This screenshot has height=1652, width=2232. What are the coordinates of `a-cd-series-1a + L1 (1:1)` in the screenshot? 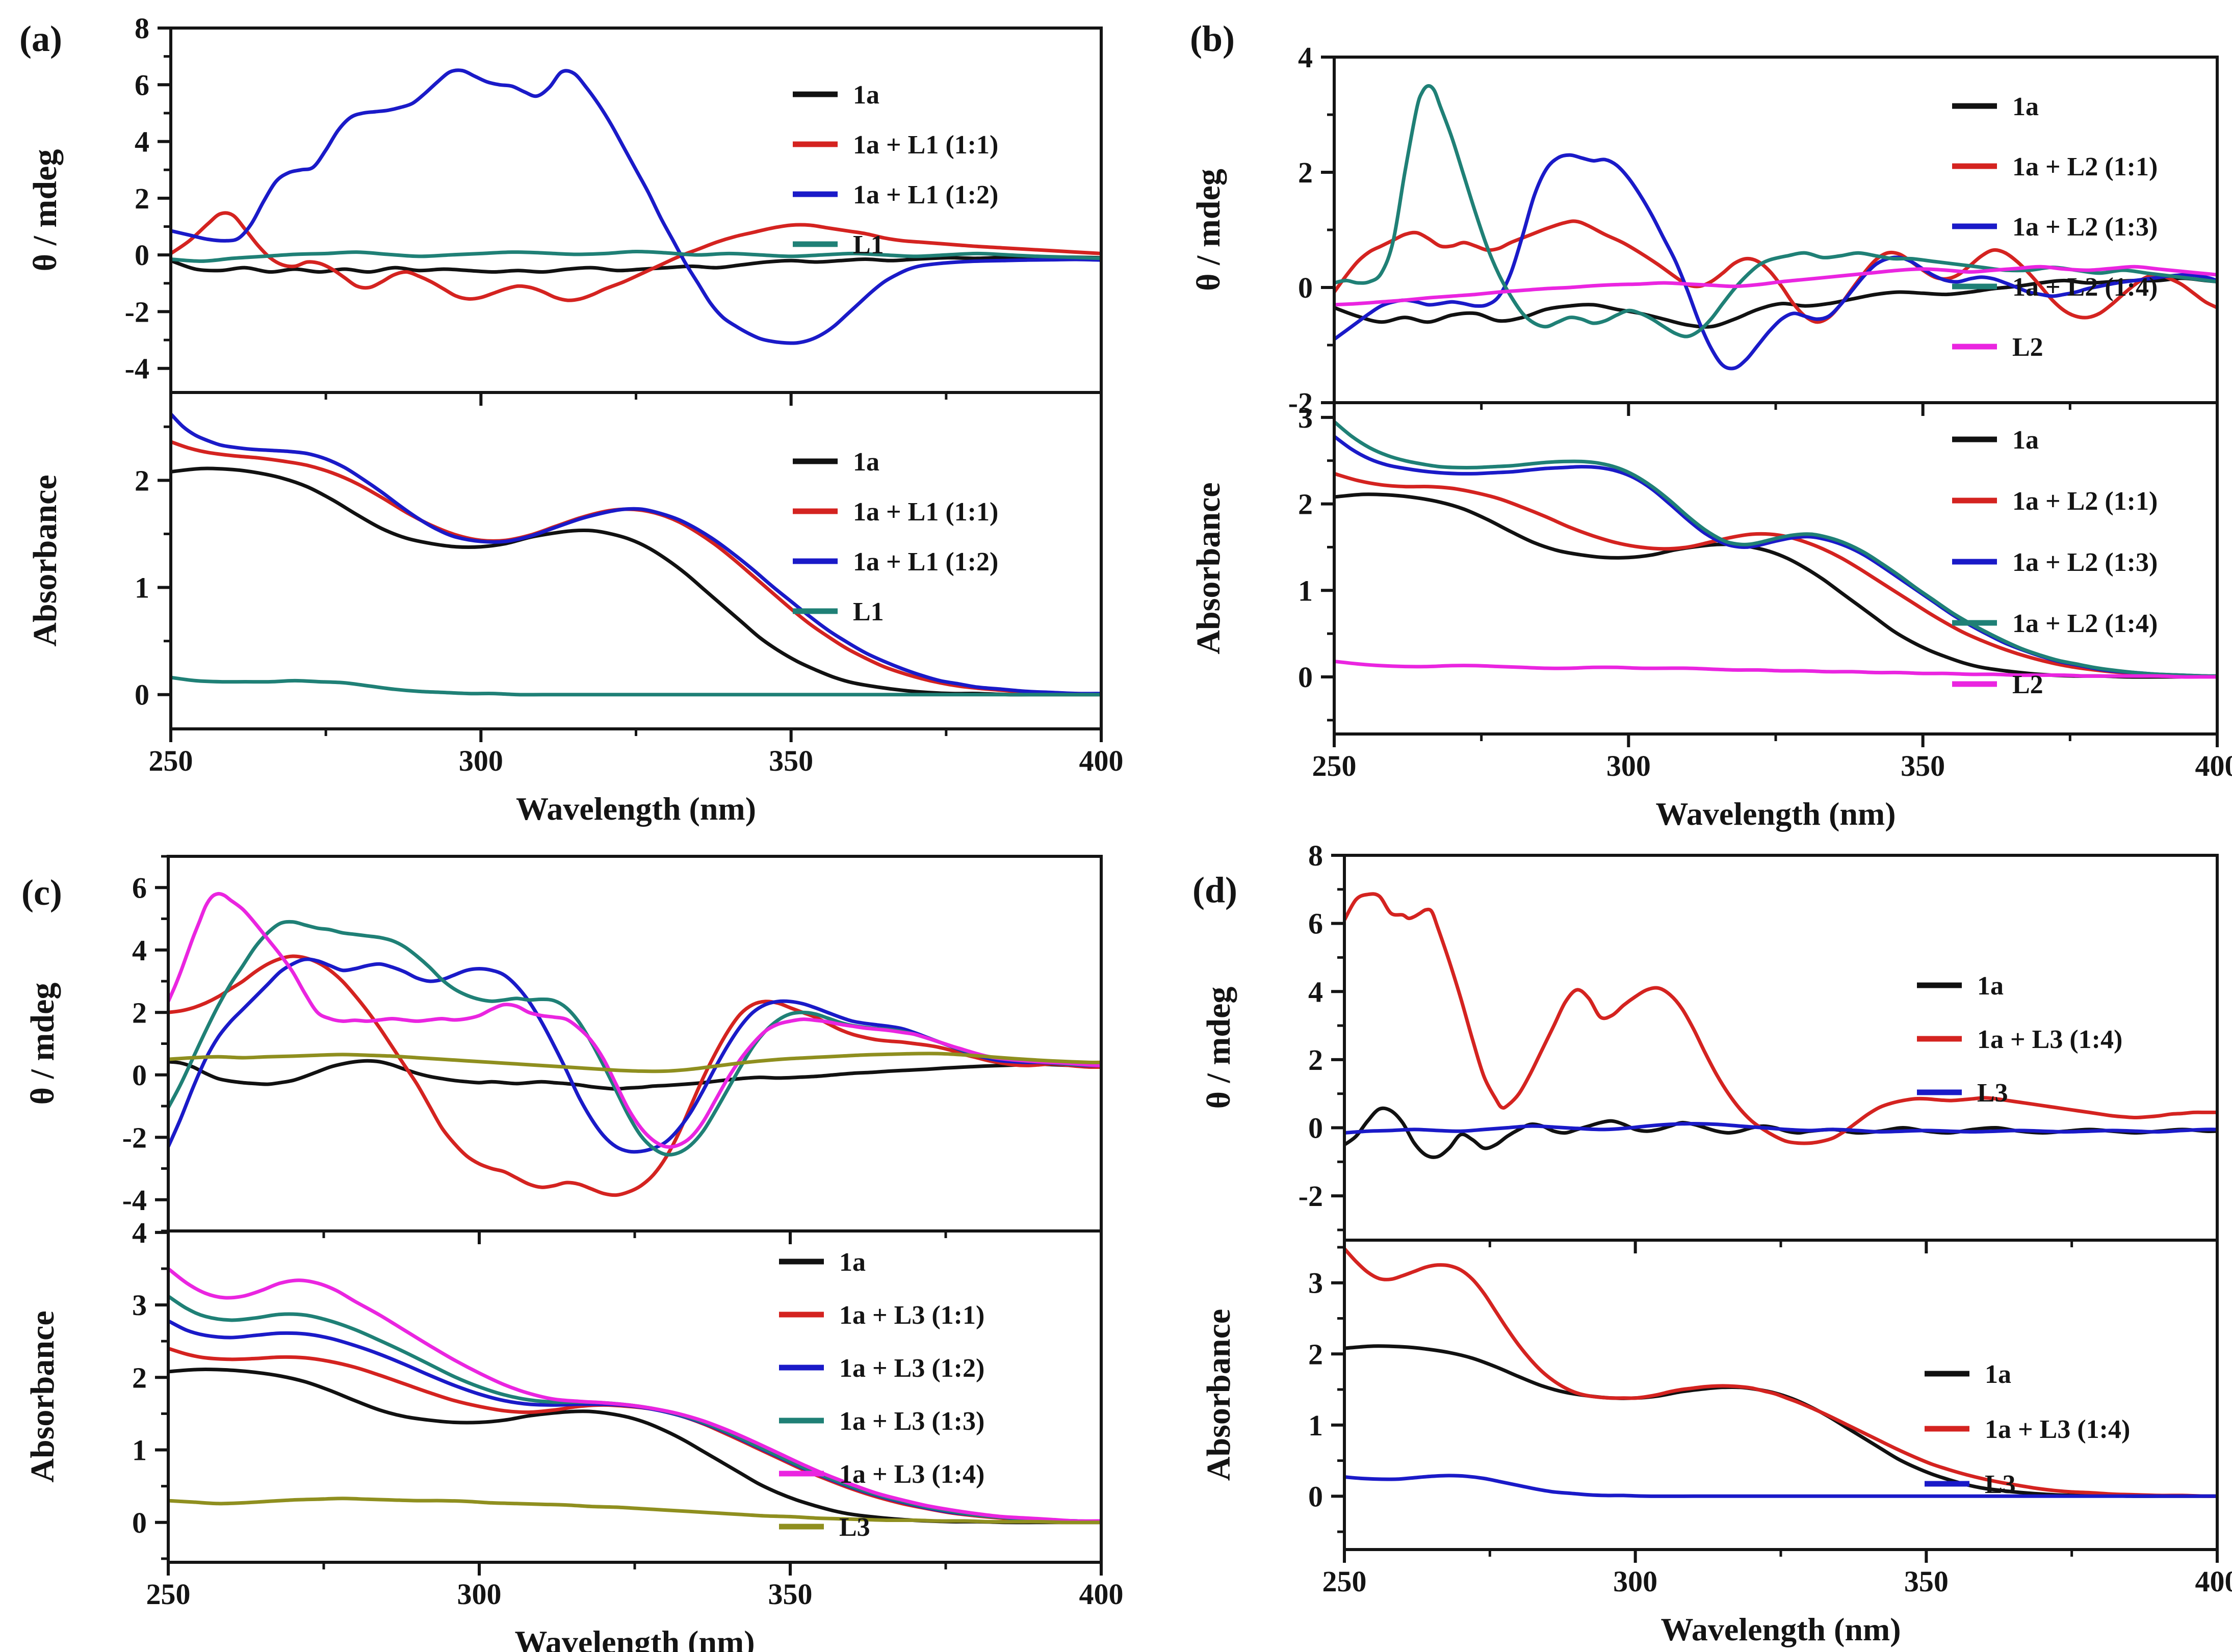 It's located at (636, 256).